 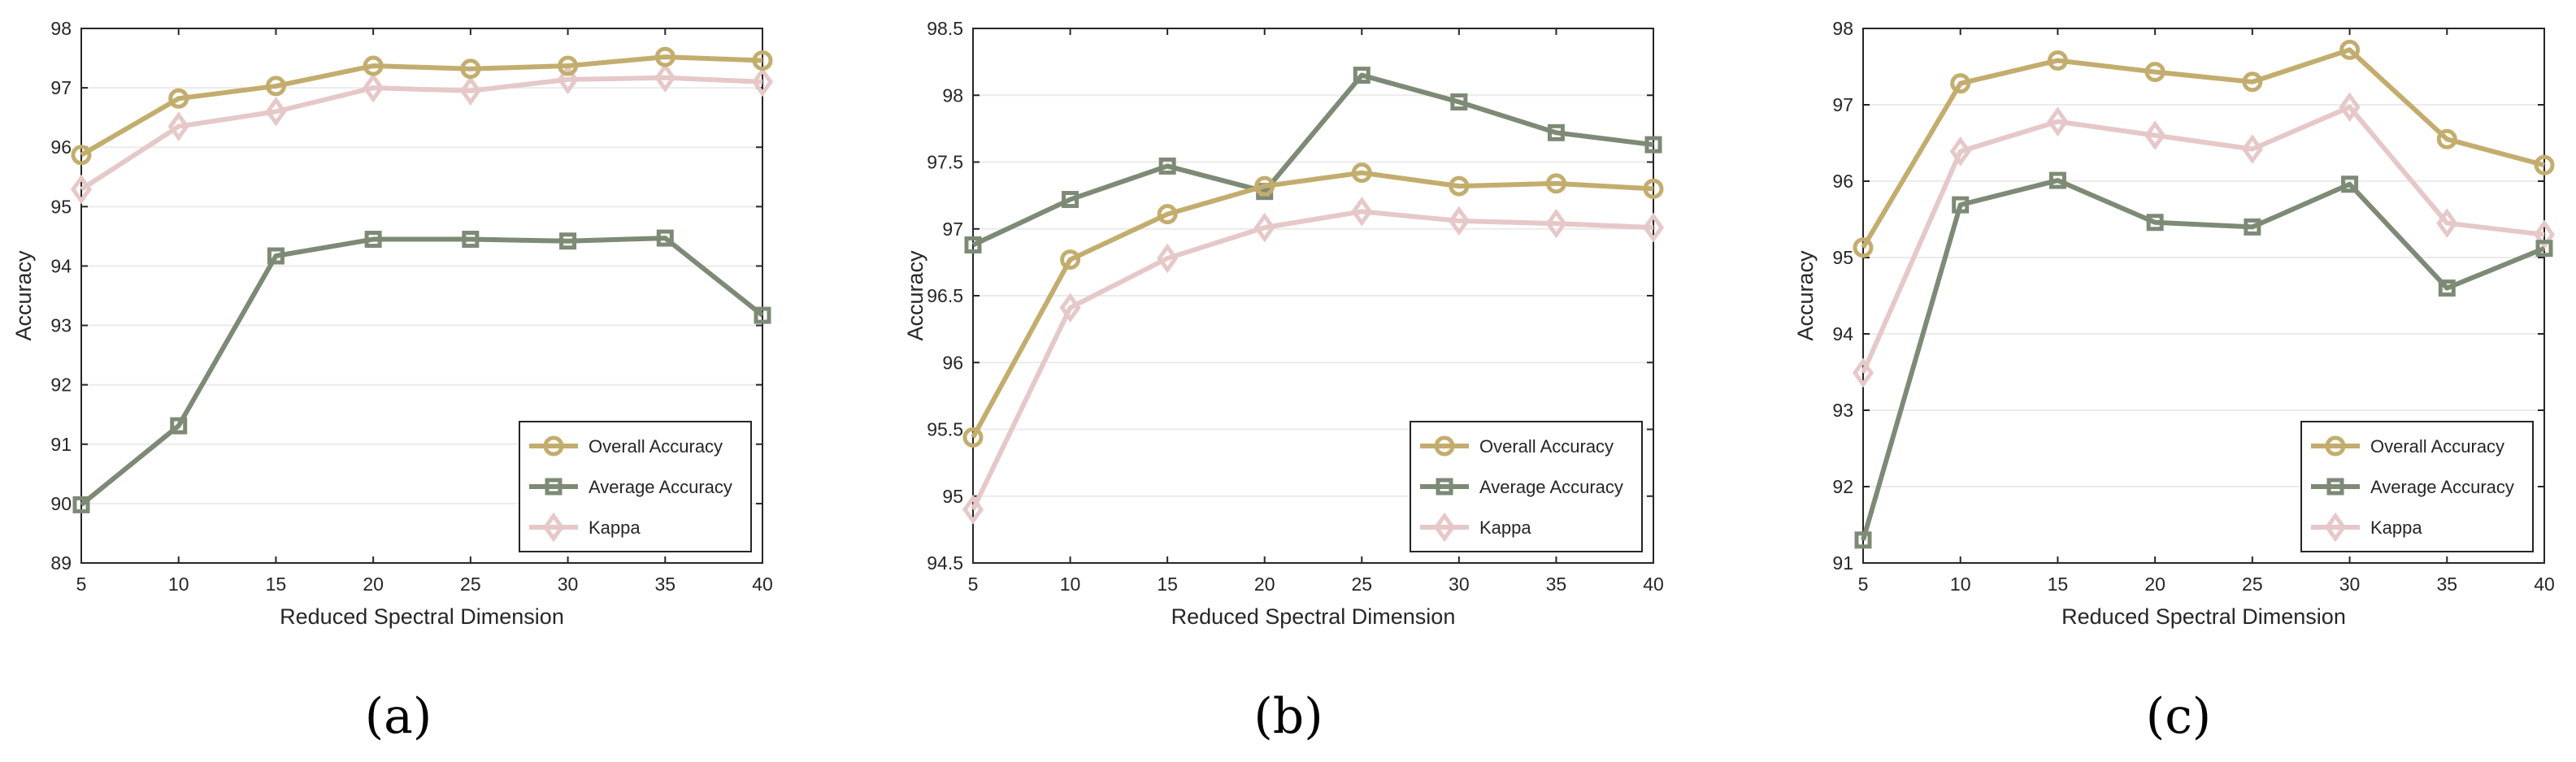 I want to click on panel-caption: (c), so click(x=2178, y=717).